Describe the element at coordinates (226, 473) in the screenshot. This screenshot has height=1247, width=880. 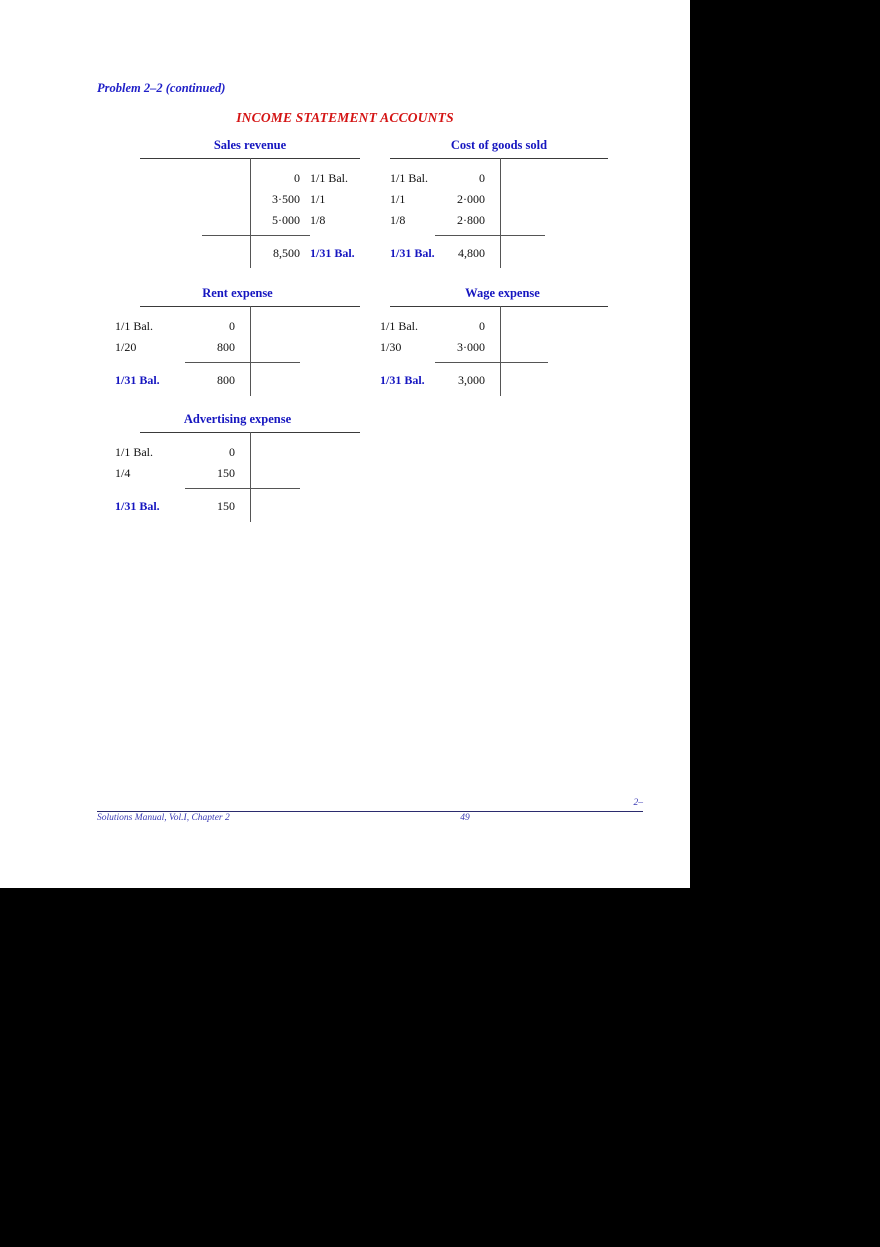
I see `entry-amount: 150` at that location.